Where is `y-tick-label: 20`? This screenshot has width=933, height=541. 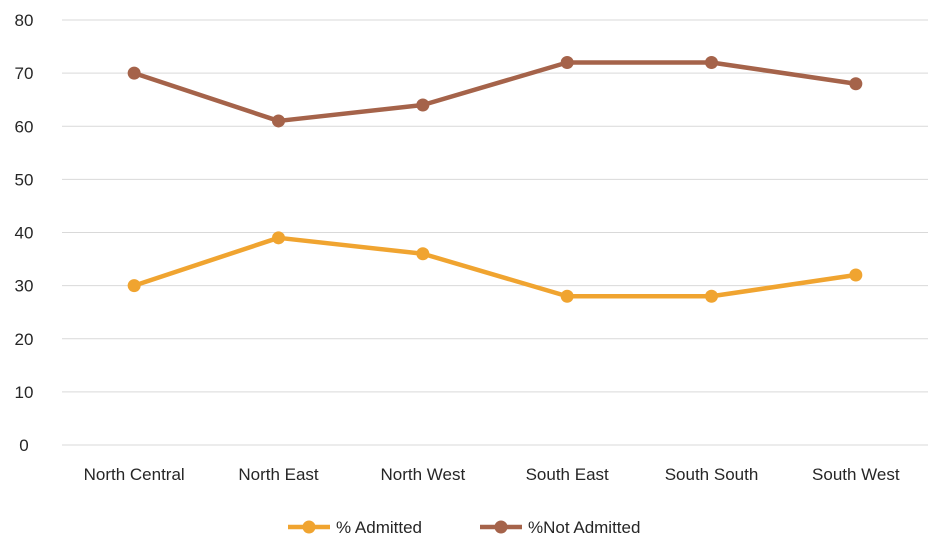 y-tick-label: 20 is located at coordinates (24, 339).